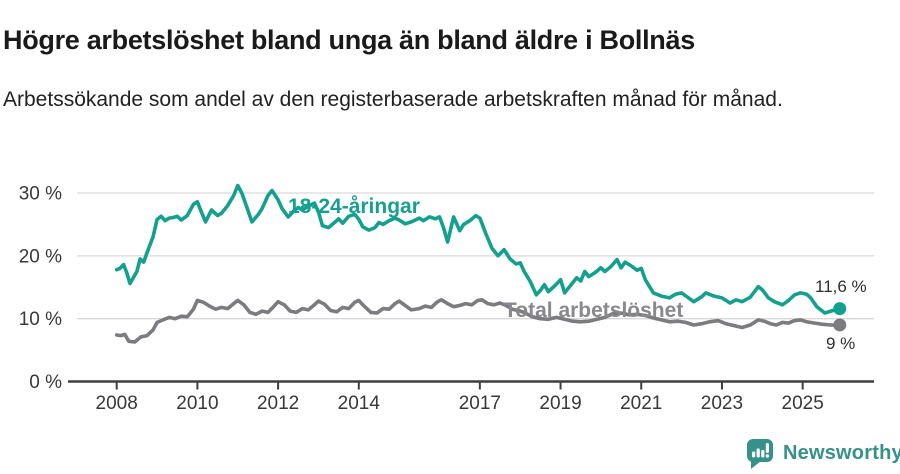 The width and height of the screenshot is (900, 474). Describe the element at coordinates (45, 382) in the screenshot. I see `y-tick-label: 0 %` at that location.